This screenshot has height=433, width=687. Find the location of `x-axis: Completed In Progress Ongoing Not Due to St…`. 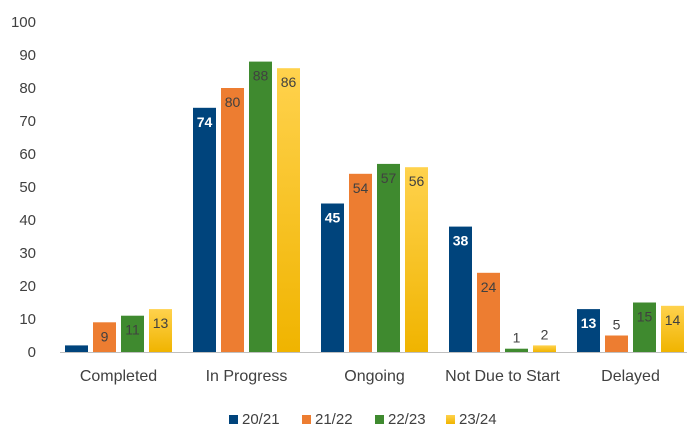

x-axis: Completed In Progress Ongoing Not Due to St… is located at coordinates (370, 376).